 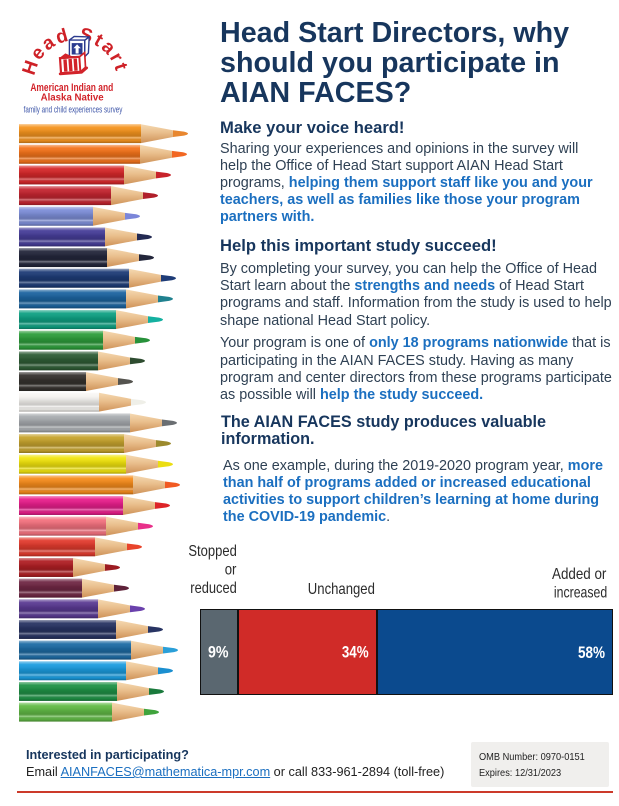 I want to click on svg-text: Added or, so click(x=579, y=574).